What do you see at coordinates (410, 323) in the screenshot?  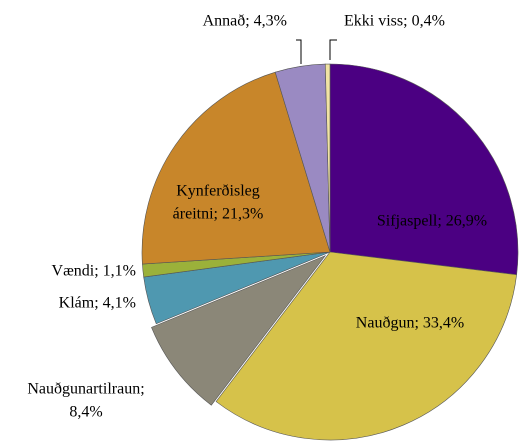 I see `data-label: Nauðgun; 33,4%` at bounding box center [410, 323].